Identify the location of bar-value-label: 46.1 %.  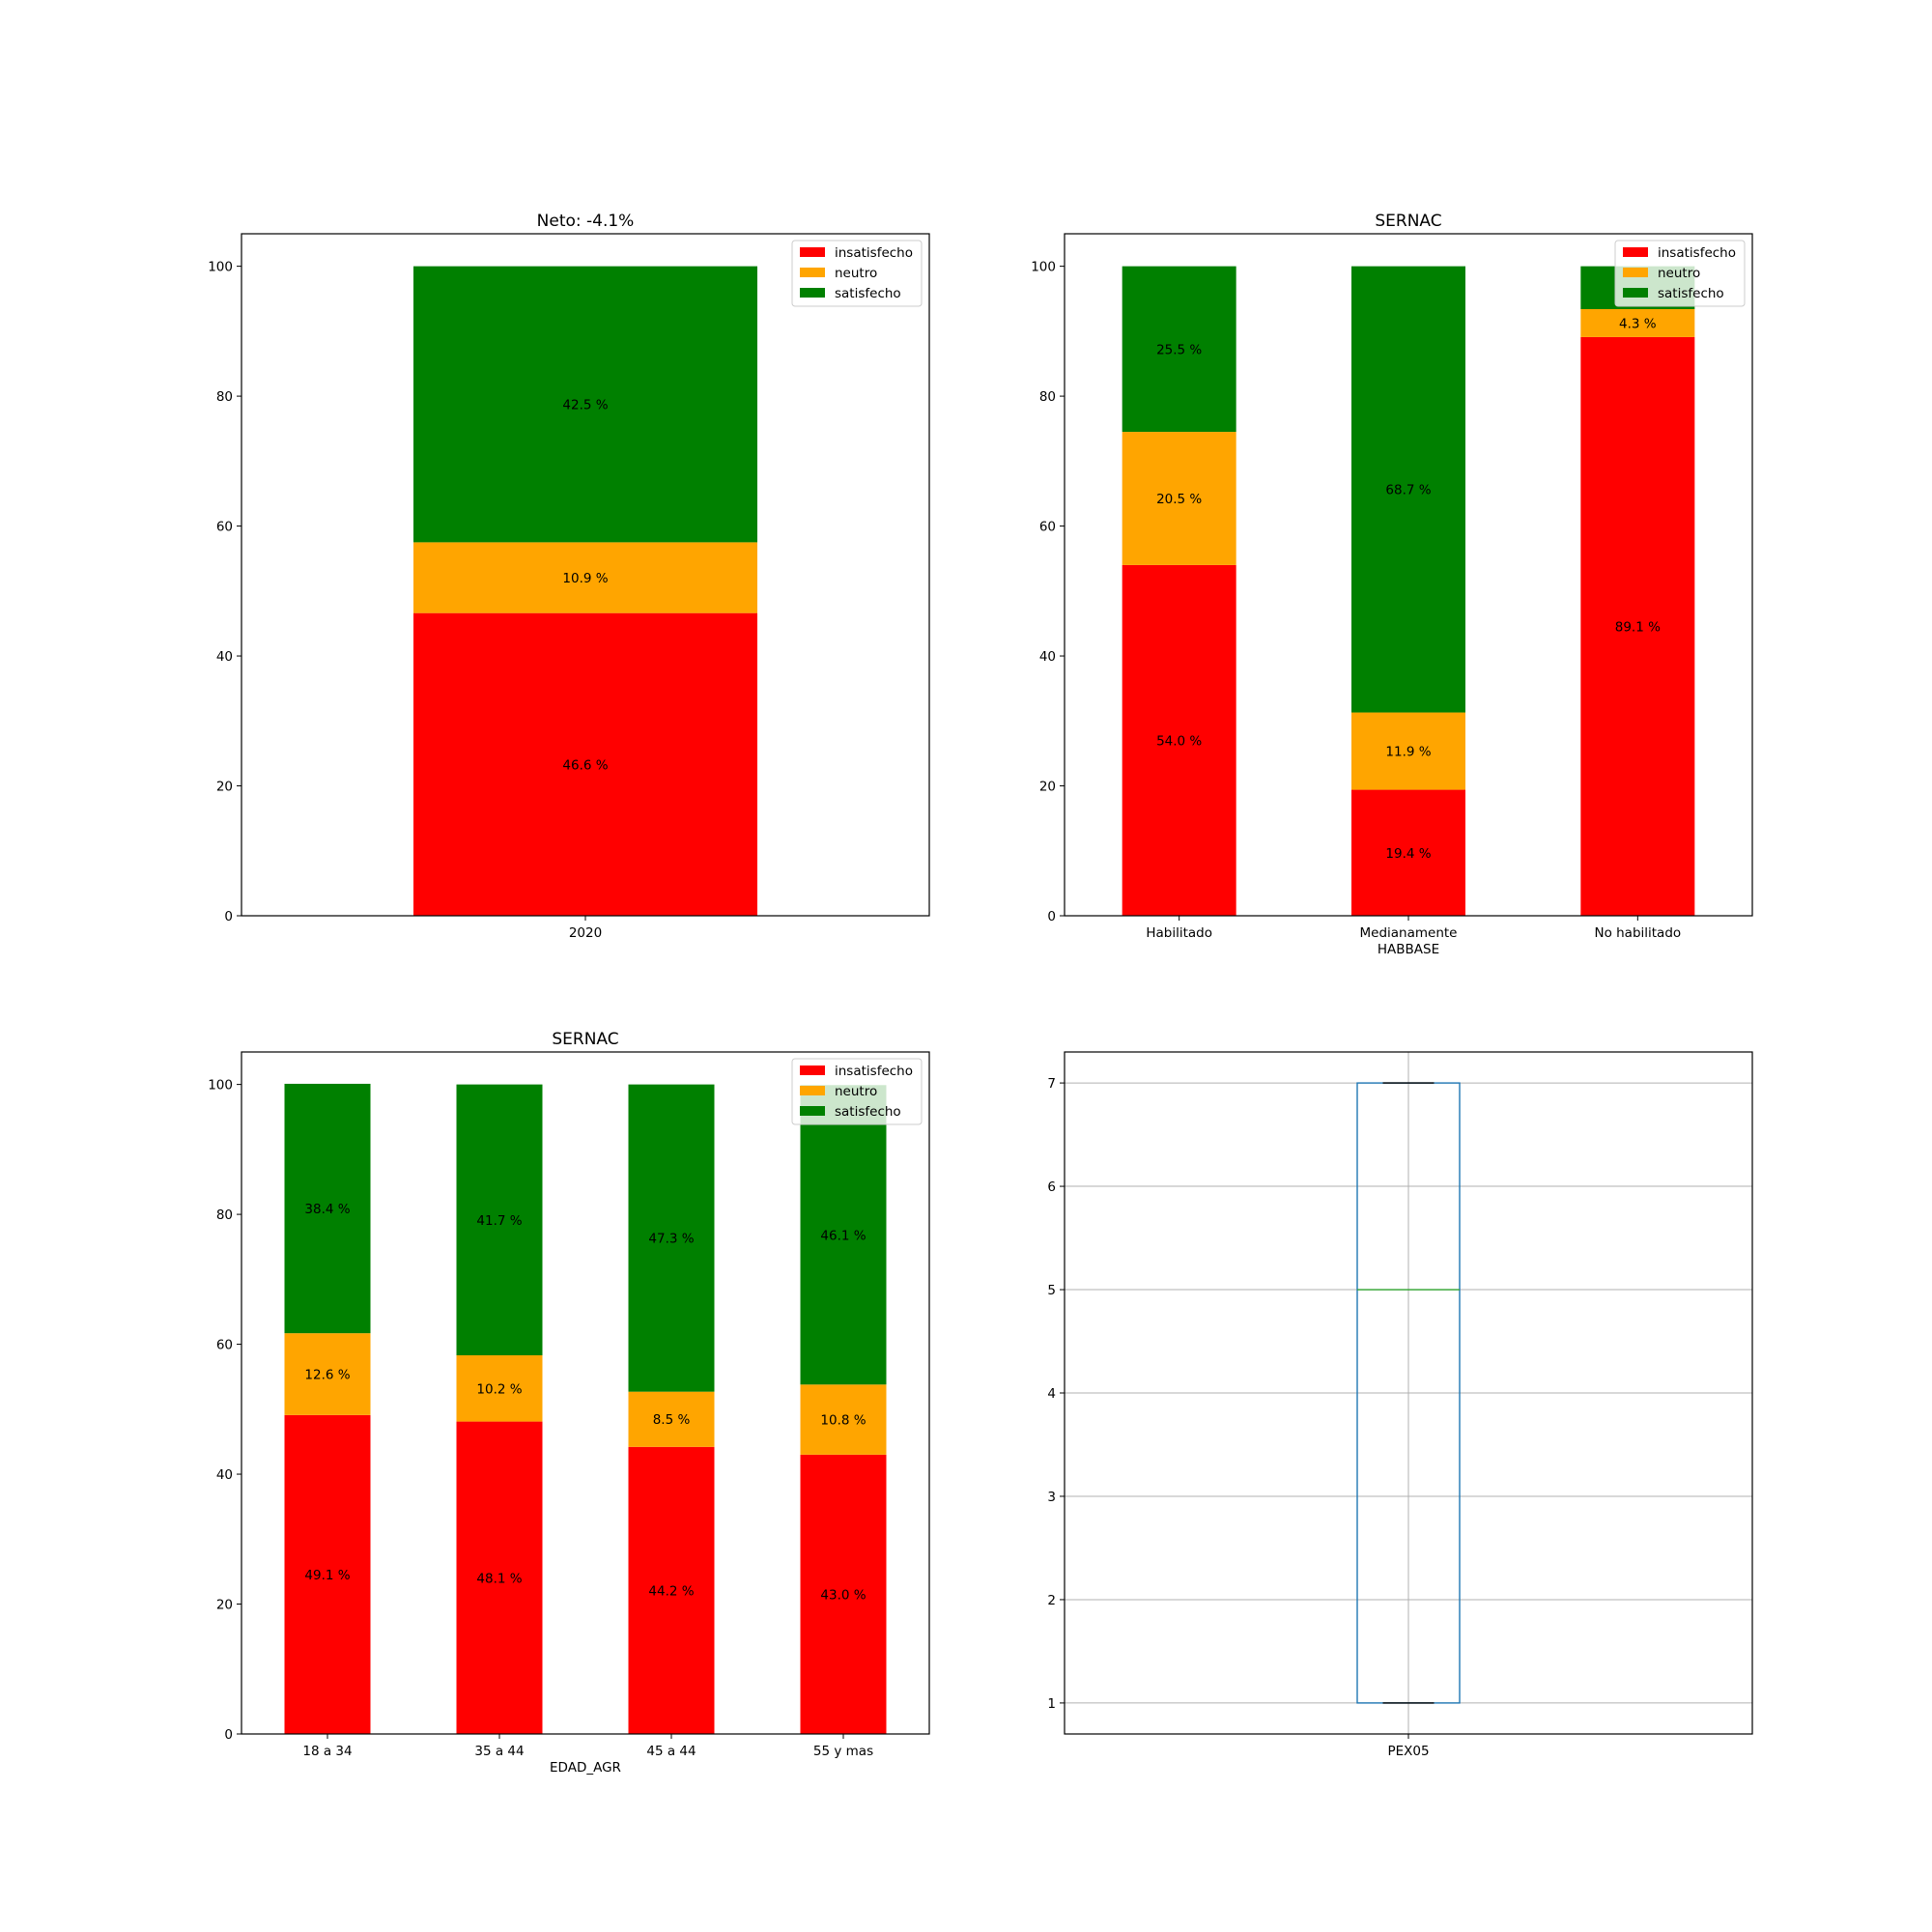
(843, 1235).